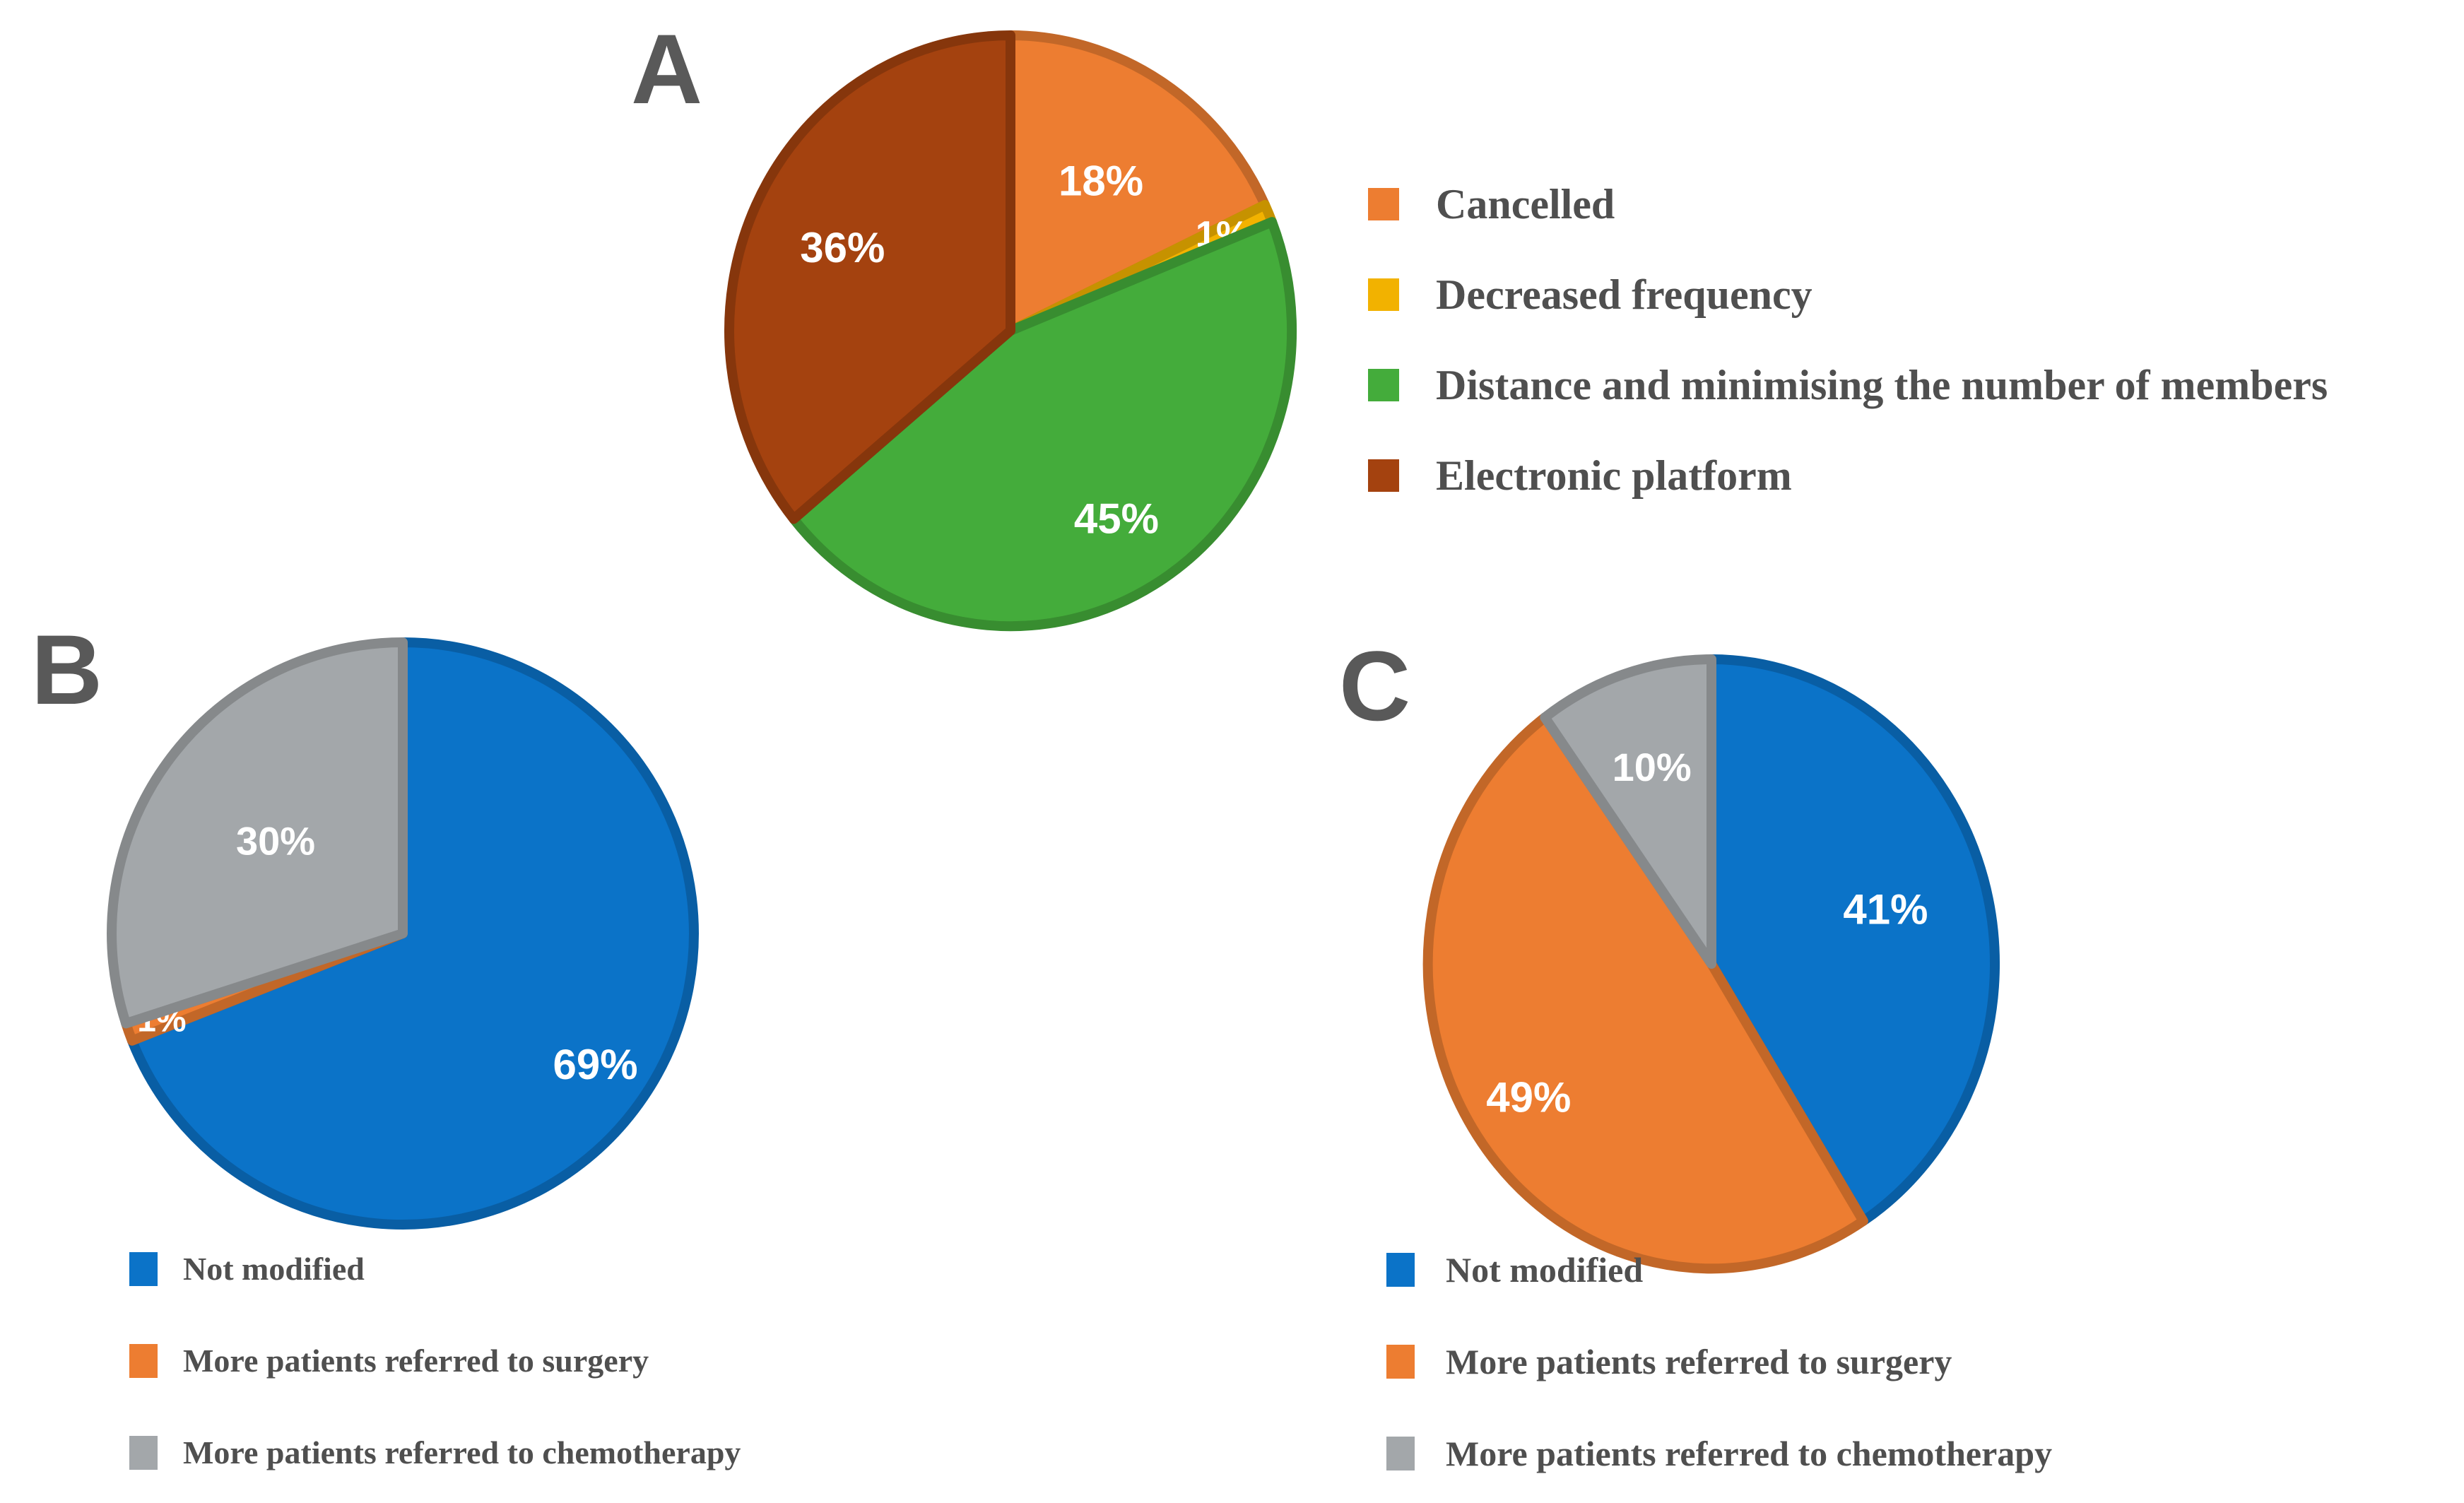 This screenshot has height=1503, width=2464. What do you see at coordinates (1101, 182) in the screenshot?
I see `pie-slice-value-label: 18%` at bounding box center [1101, 182].